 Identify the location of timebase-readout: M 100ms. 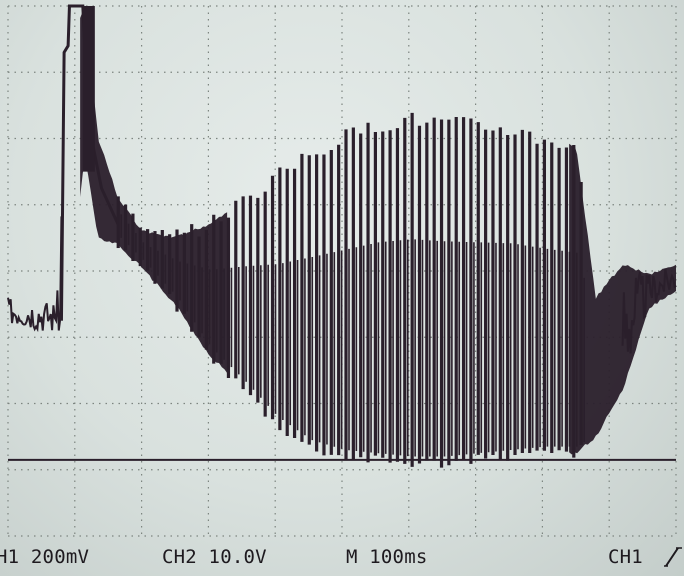
(387, 557).